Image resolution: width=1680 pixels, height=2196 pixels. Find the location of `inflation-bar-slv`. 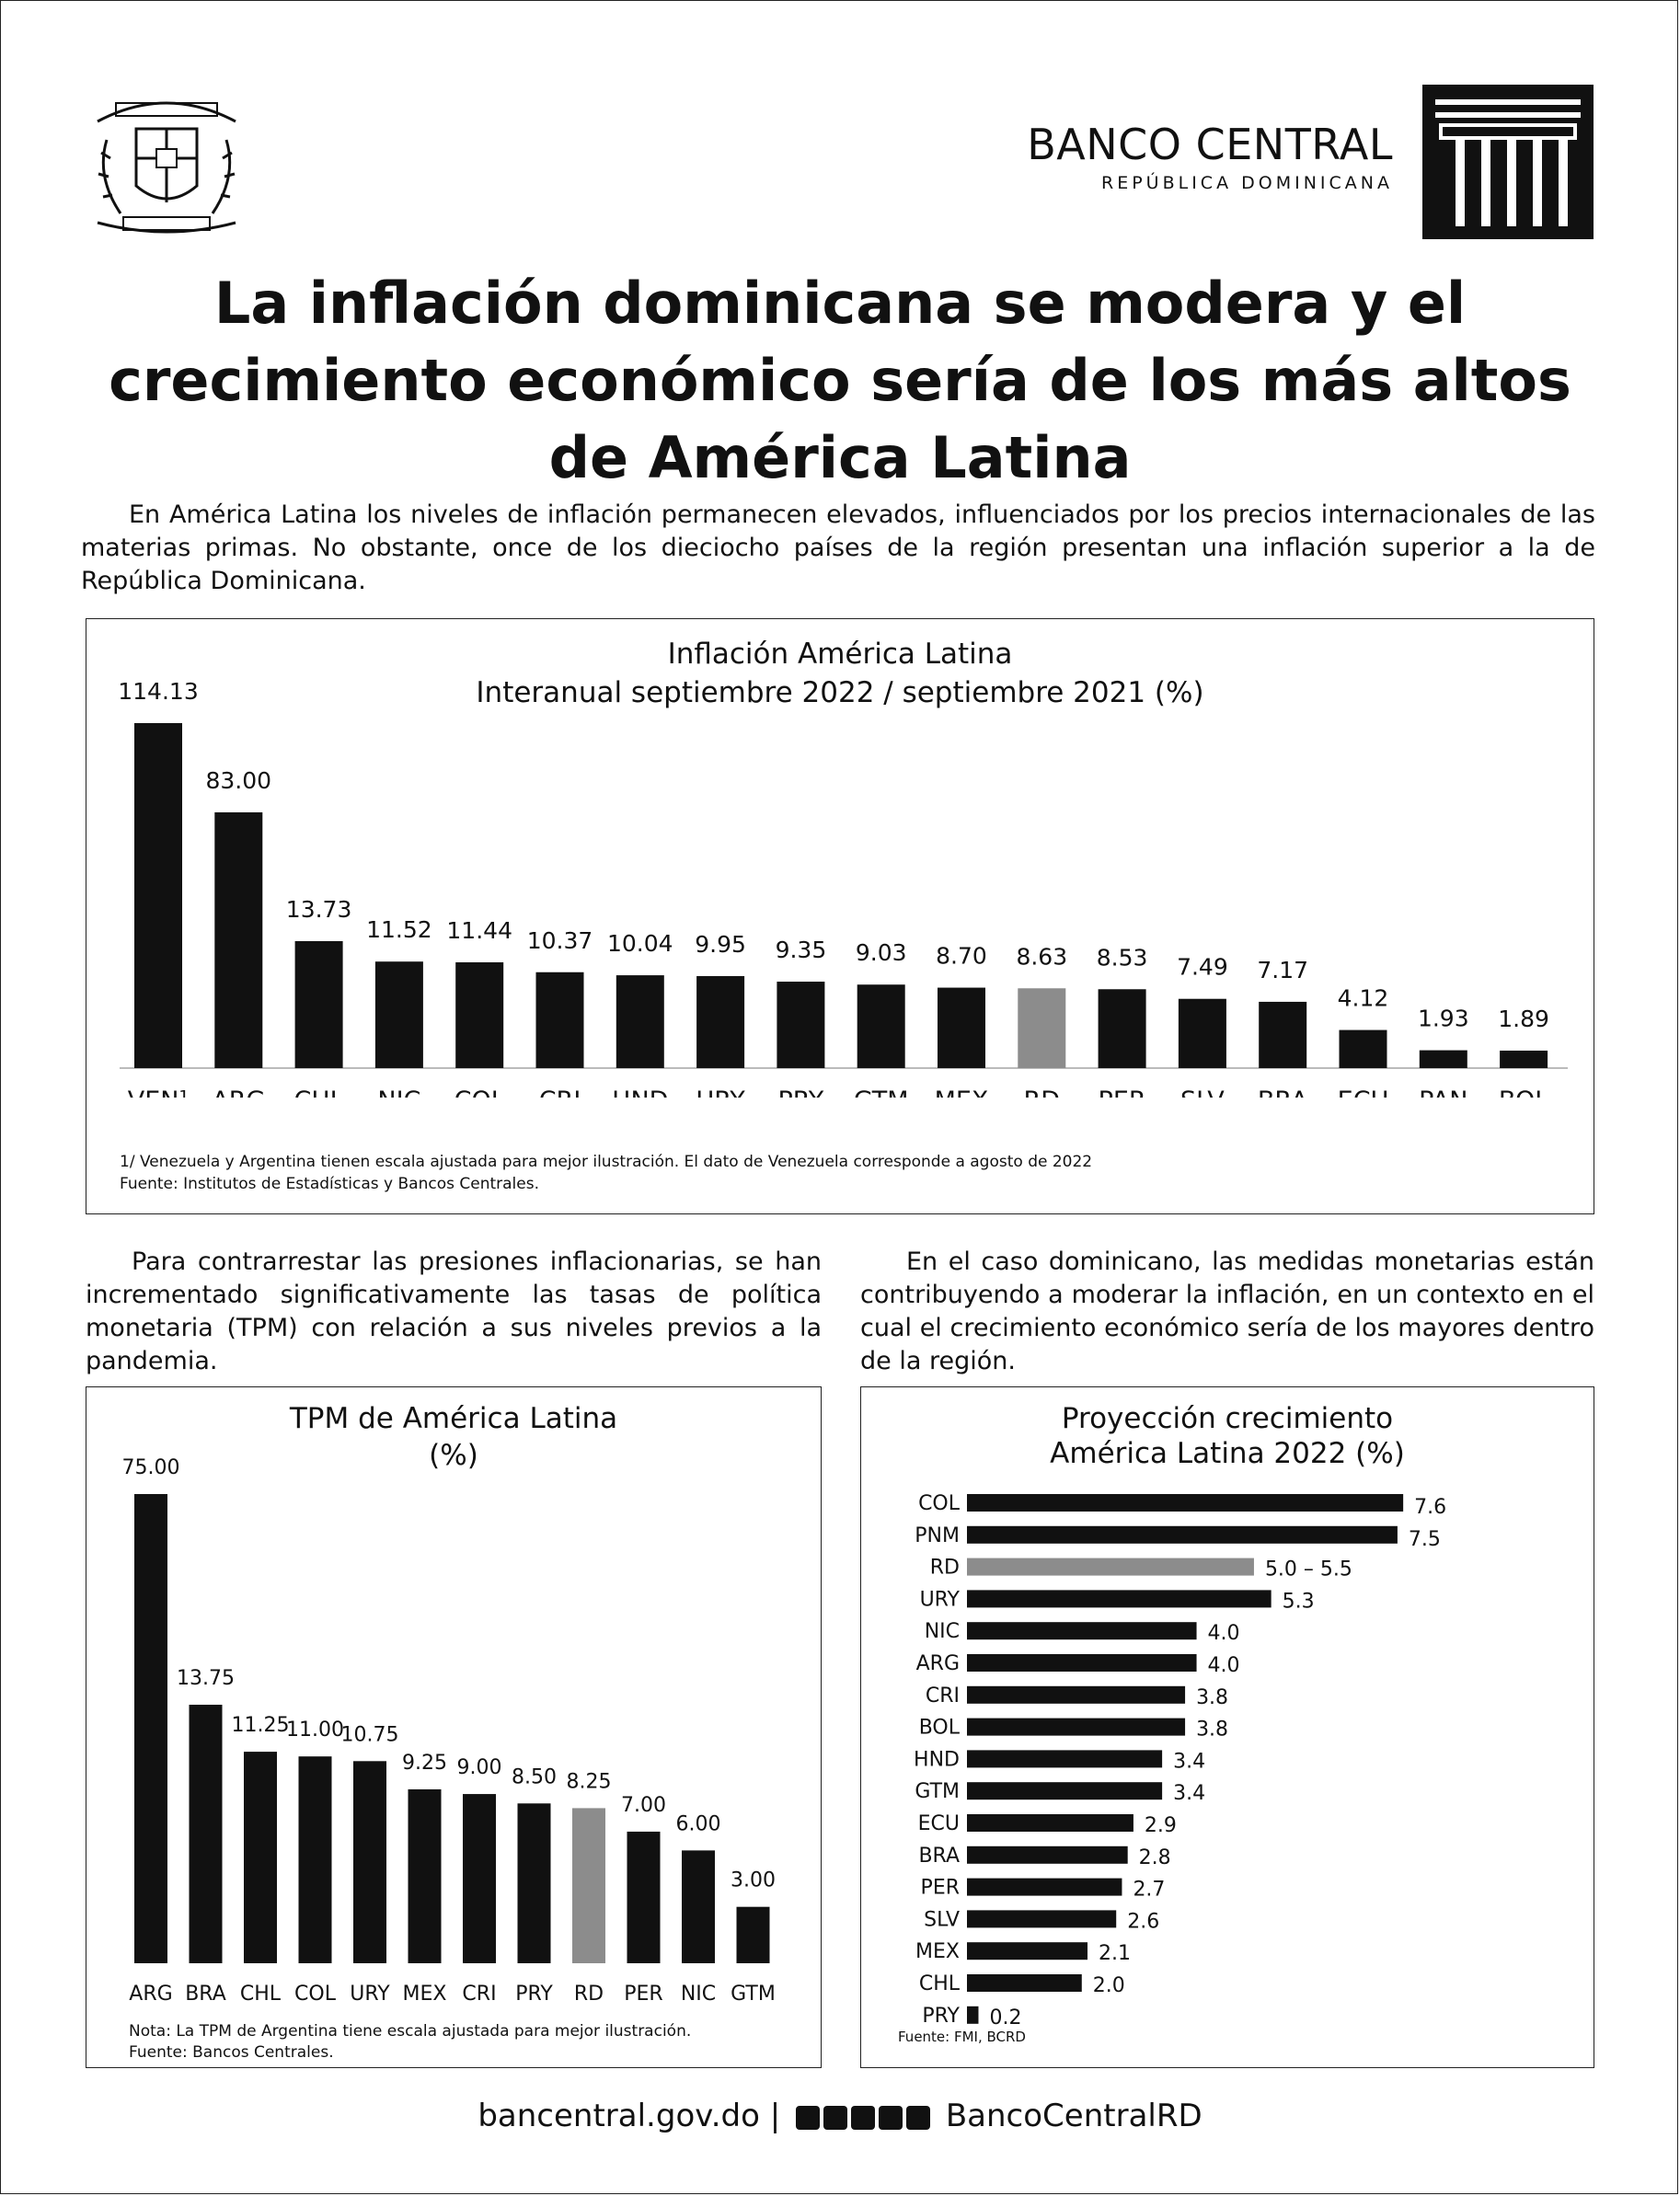

inflation-bar-slv is located at coordinates (1202, 1033).